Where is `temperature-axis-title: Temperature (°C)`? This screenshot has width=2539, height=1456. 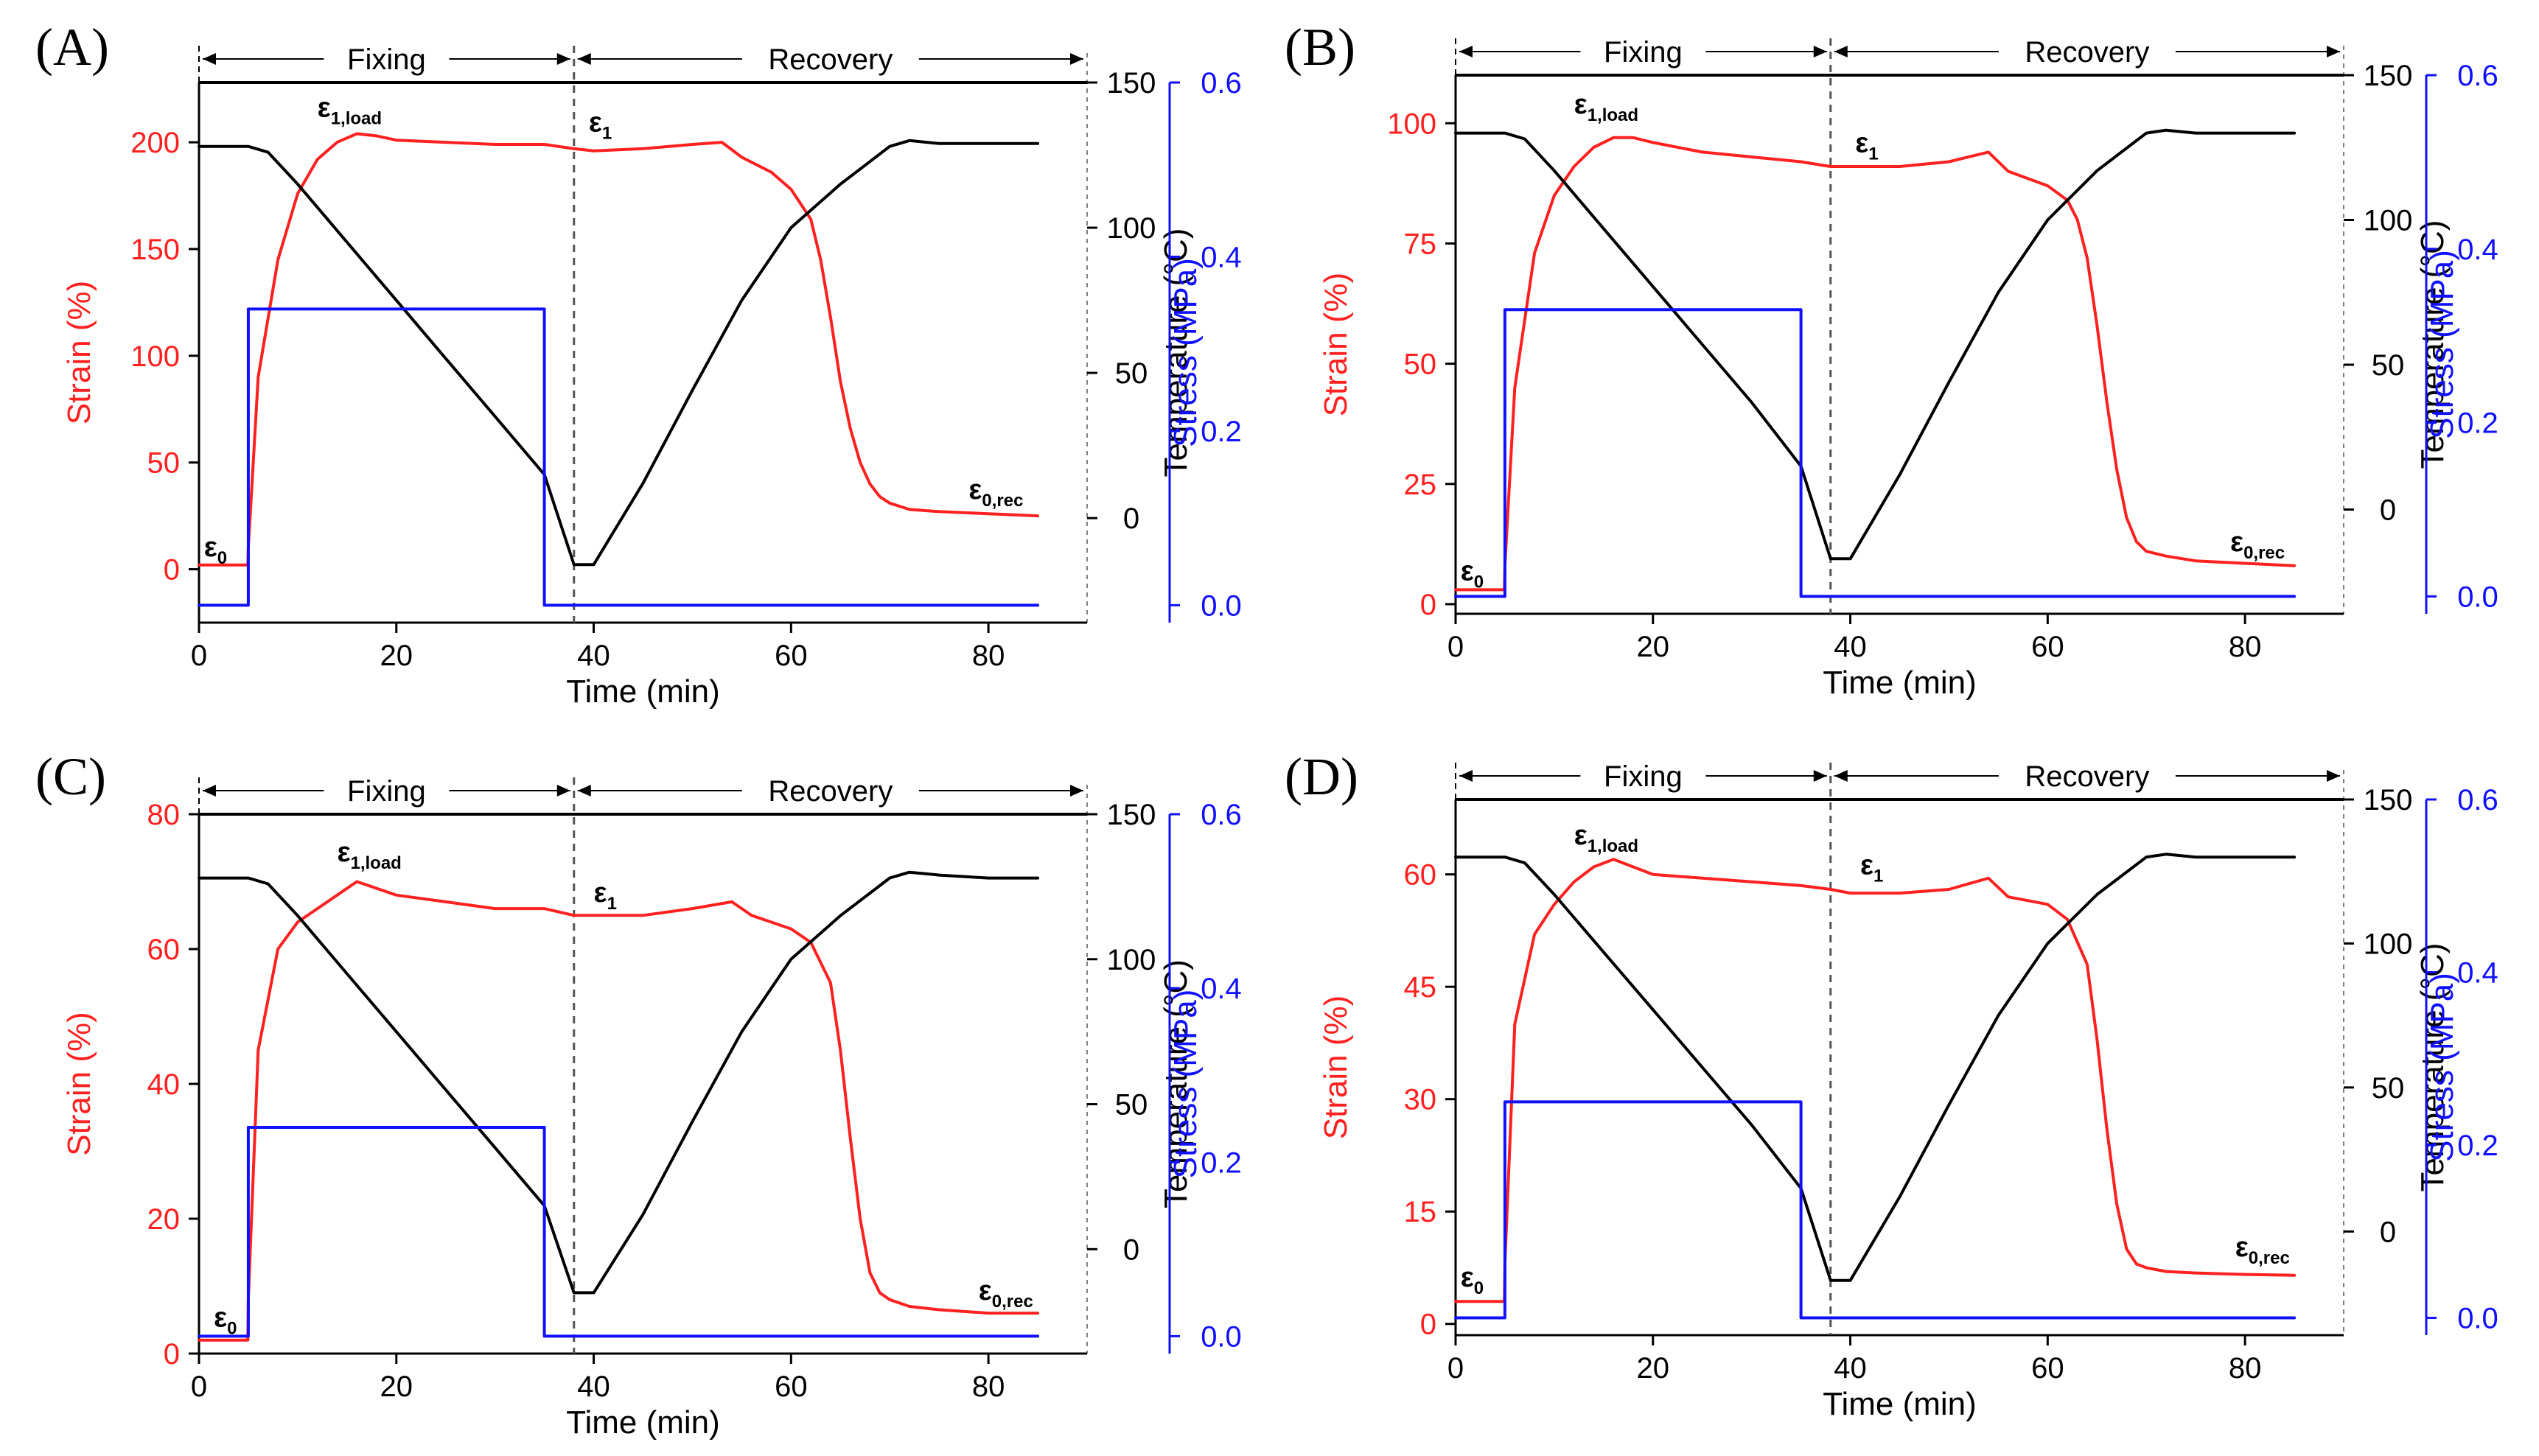
temperature-axis-title: Temperature (°C) is located at coordinates (1176, 1083).